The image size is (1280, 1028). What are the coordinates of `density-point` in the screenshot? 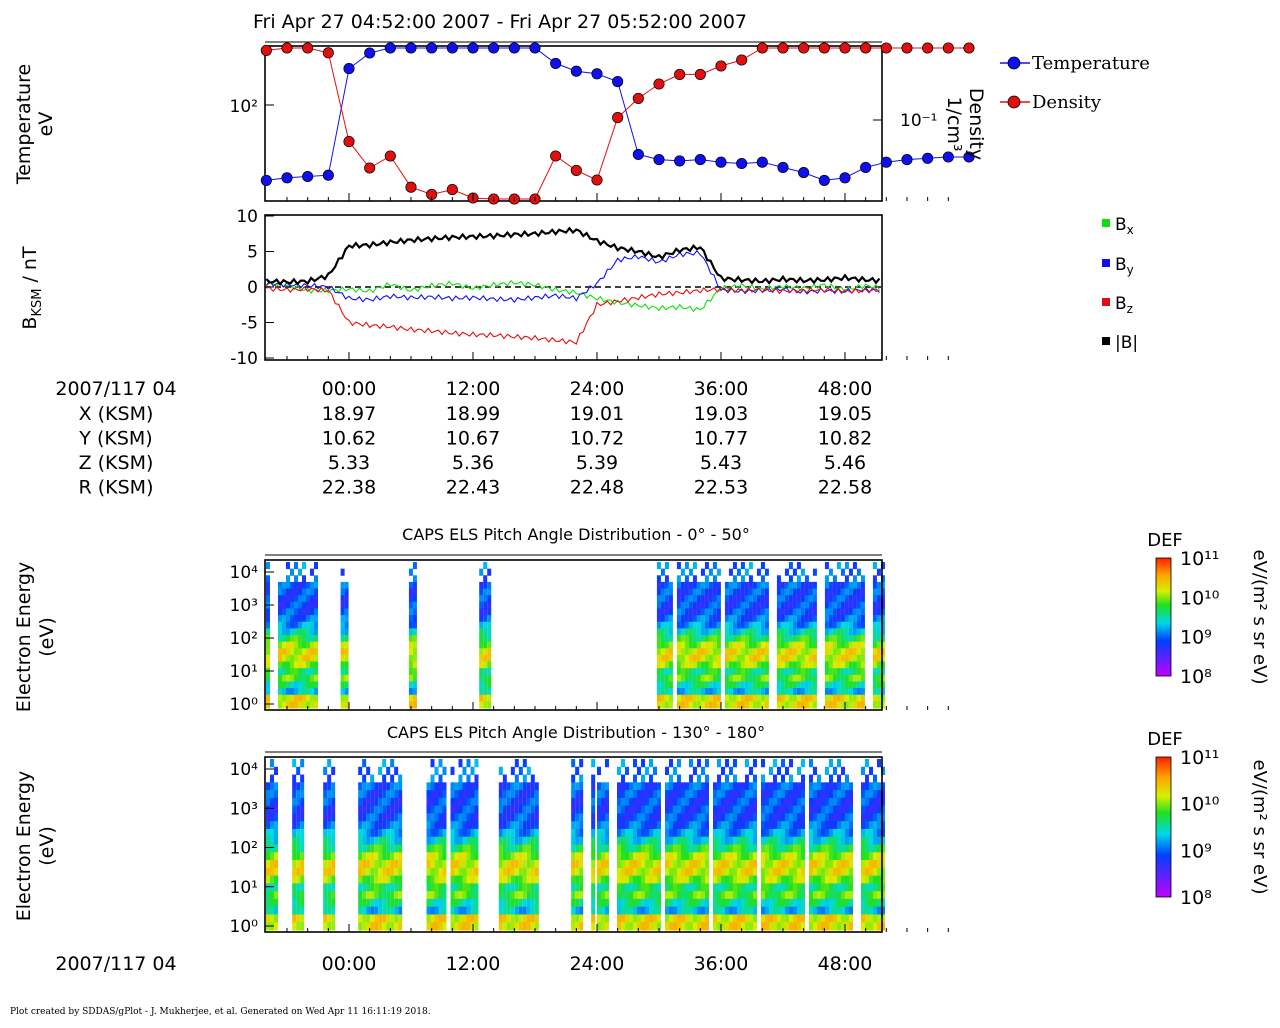 It's located at (349, 142).